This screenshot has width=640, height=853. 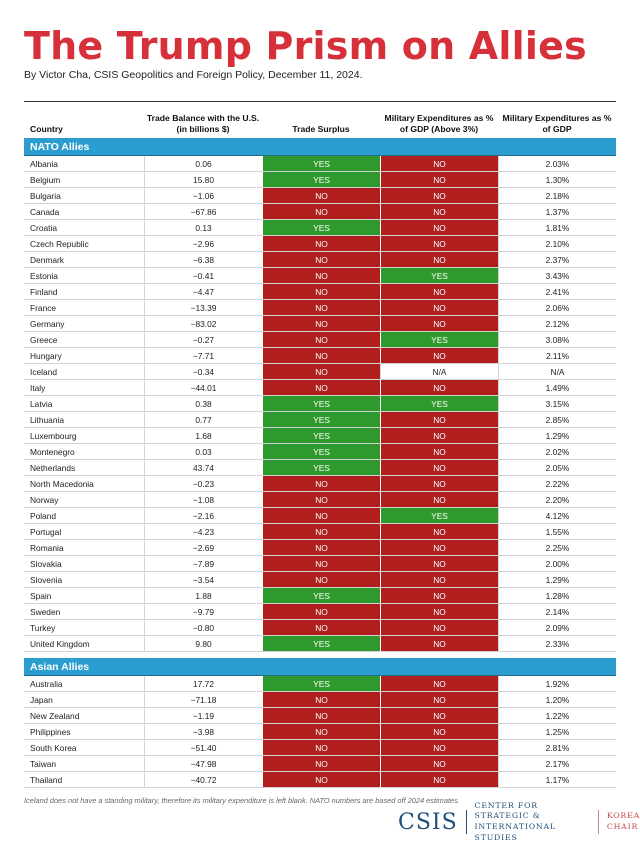 What do you see at coordinates (46, 779) in the screenshot?
I see `cell-country: Thailand` at bounding box center [46, 779].